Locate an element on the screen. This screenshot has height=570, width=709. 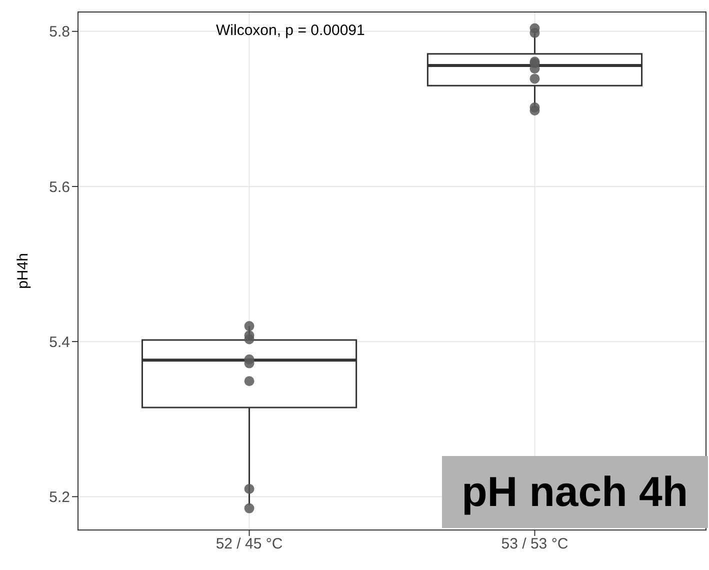
y-tick-label: 5.2 is located at coordinates (59, 497).